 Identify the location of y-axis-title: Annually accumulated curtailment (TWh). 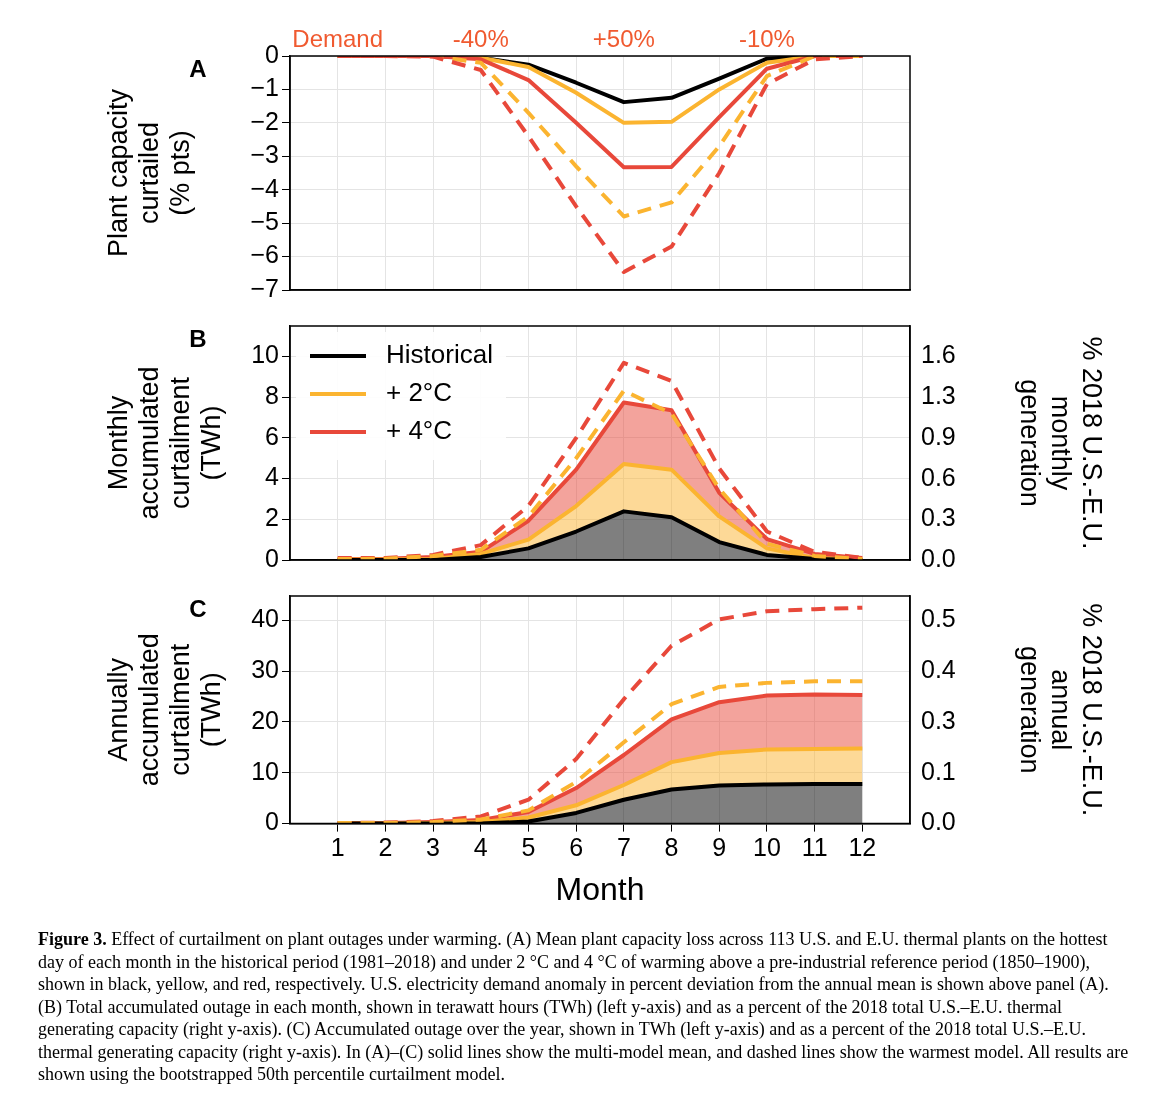
(164, 710).